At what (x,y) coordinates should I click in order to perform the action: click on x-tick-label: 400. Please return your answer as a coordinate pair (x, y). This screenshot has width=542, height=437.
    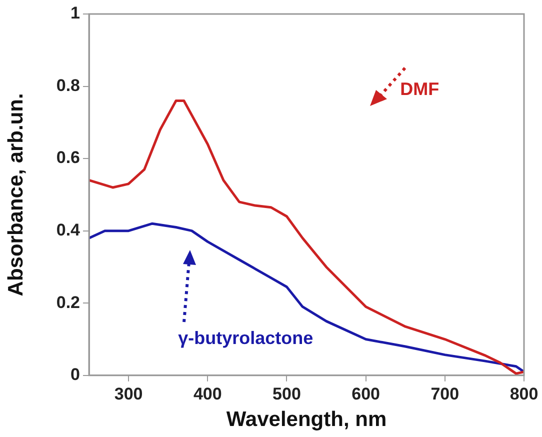
    Looking at the image, I should click on (207, 394).